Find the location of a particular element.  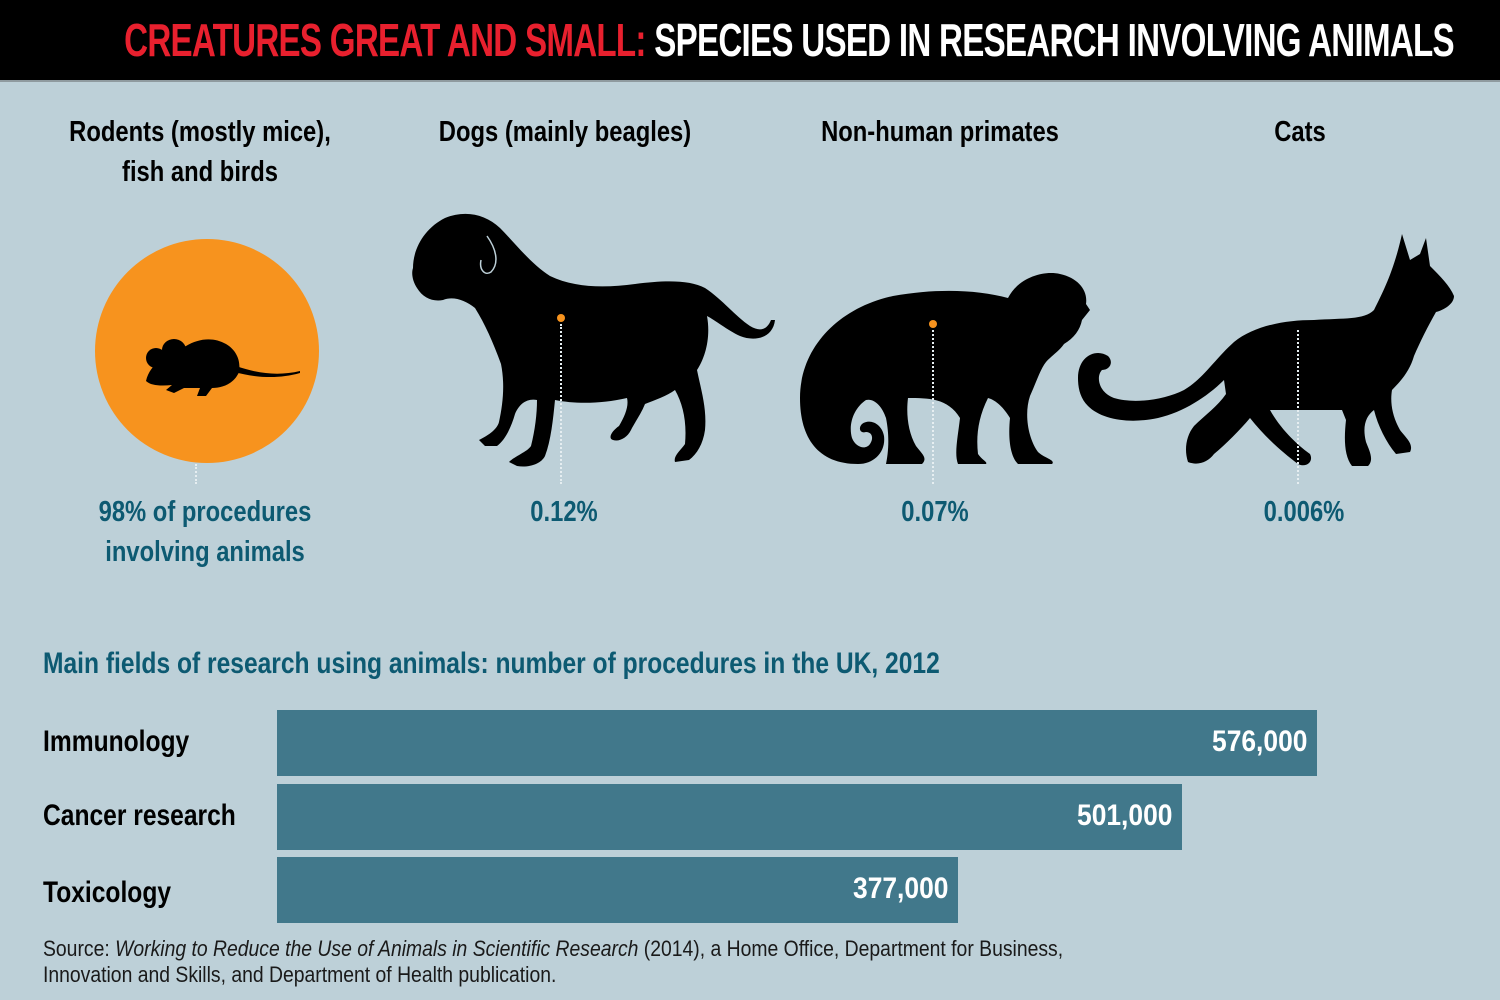

species-percent-dogs: 0.12% is located at coordinates (564, 512).